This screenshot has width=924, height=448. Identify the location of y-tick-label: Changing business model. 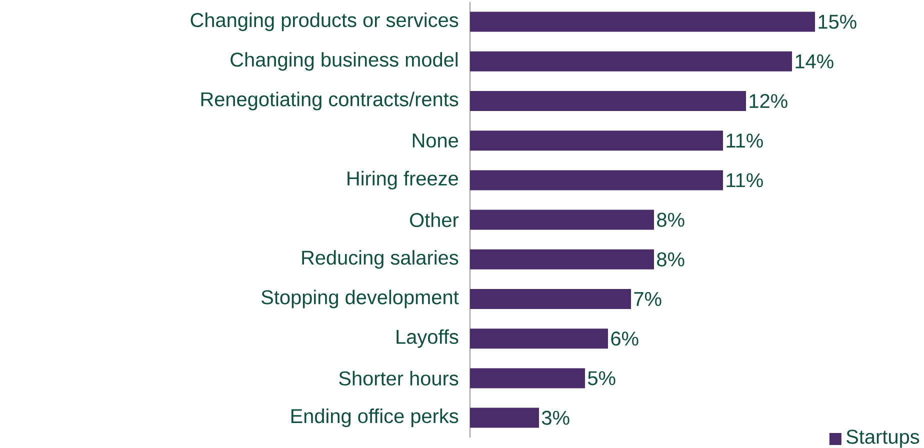
(344, 61).